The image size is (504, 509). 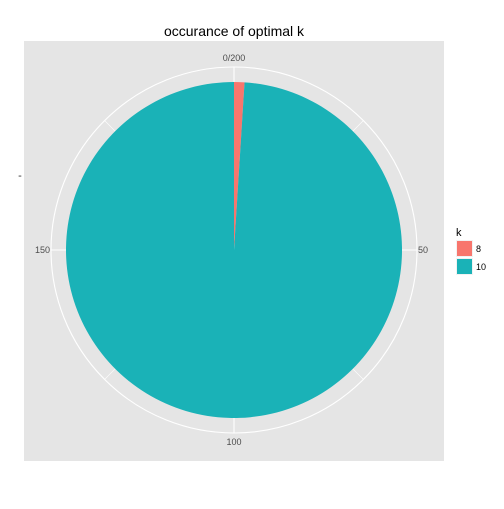 What do you see at coordinates (42, 250) in the screenshot?
I see `angular-tick-label: 150` at bounding box center [42, 250].